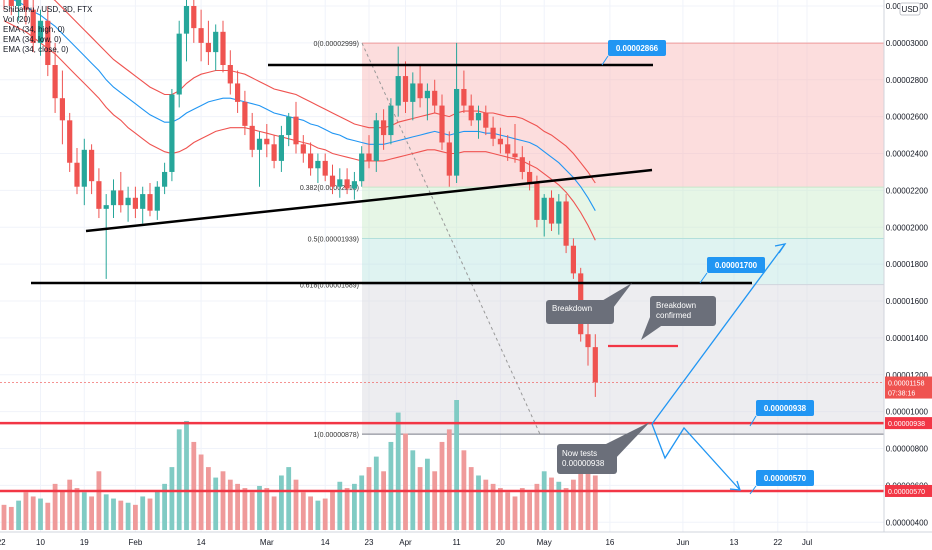 The height and width of the screenshot is (550, 932). Describe the element at coordinates (907, 190) in the screenshot. I see `y-tick-label: 0.00002200` at that location.